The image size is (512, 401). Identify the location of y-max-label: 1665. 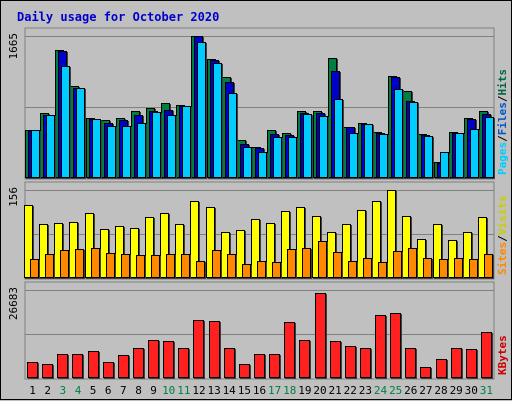
(13, 46).